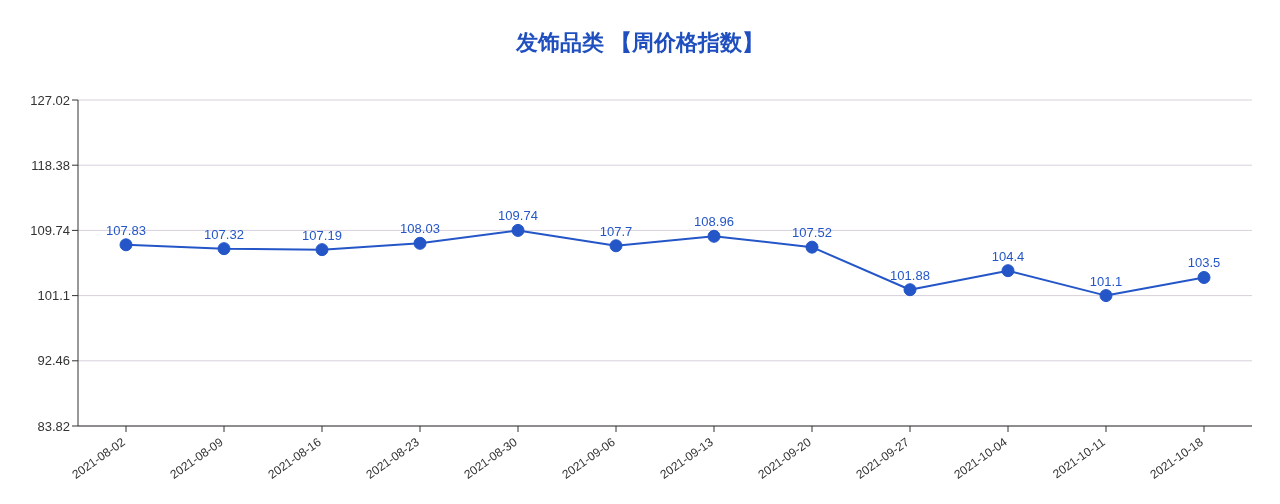  I want to click on data-label: 107.32, so click(224, 234).